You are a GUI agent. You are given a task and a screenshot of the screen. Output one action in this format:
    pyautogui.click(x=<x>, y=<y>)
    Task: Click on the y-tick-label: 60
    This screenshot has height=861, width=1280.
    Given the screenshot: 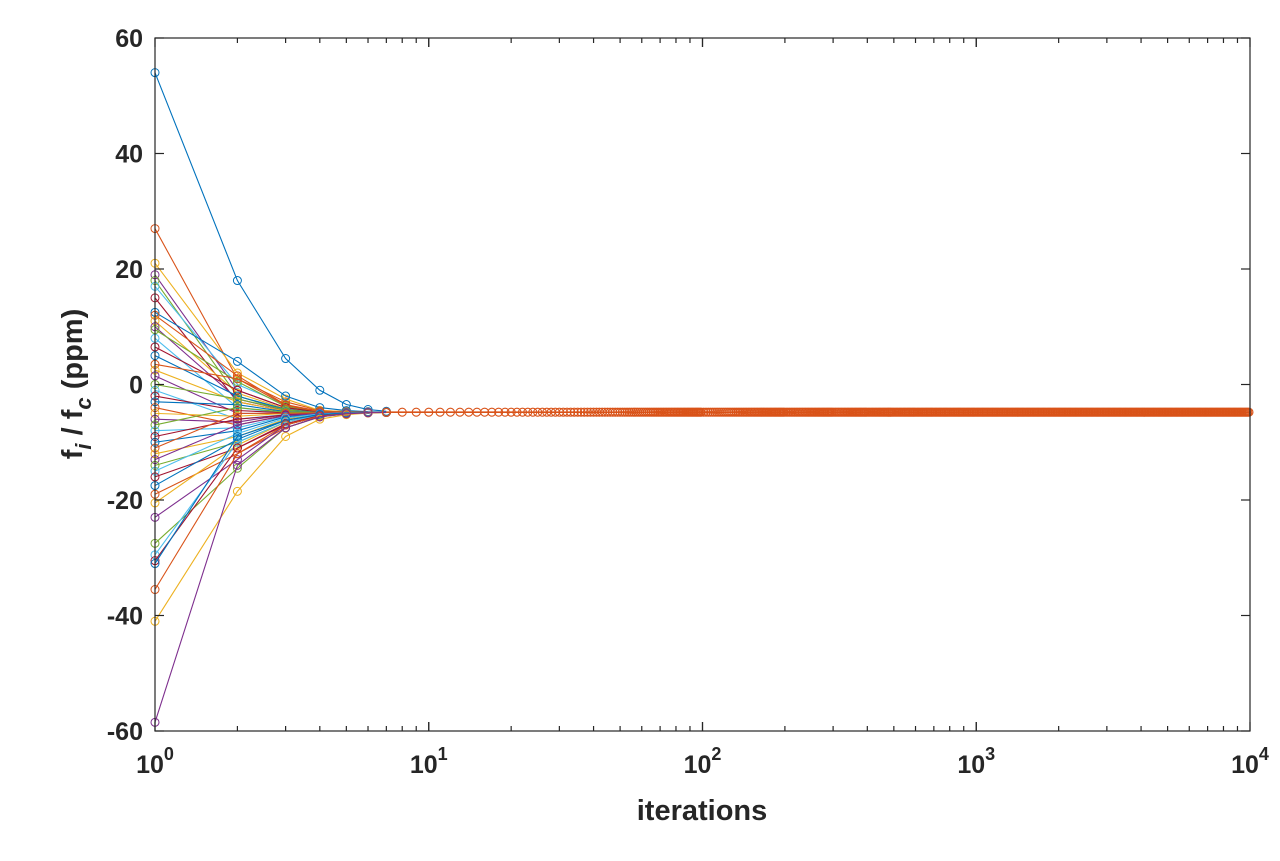 What is the action you would take?
    pyautogui.click(x=129, y=39)
    